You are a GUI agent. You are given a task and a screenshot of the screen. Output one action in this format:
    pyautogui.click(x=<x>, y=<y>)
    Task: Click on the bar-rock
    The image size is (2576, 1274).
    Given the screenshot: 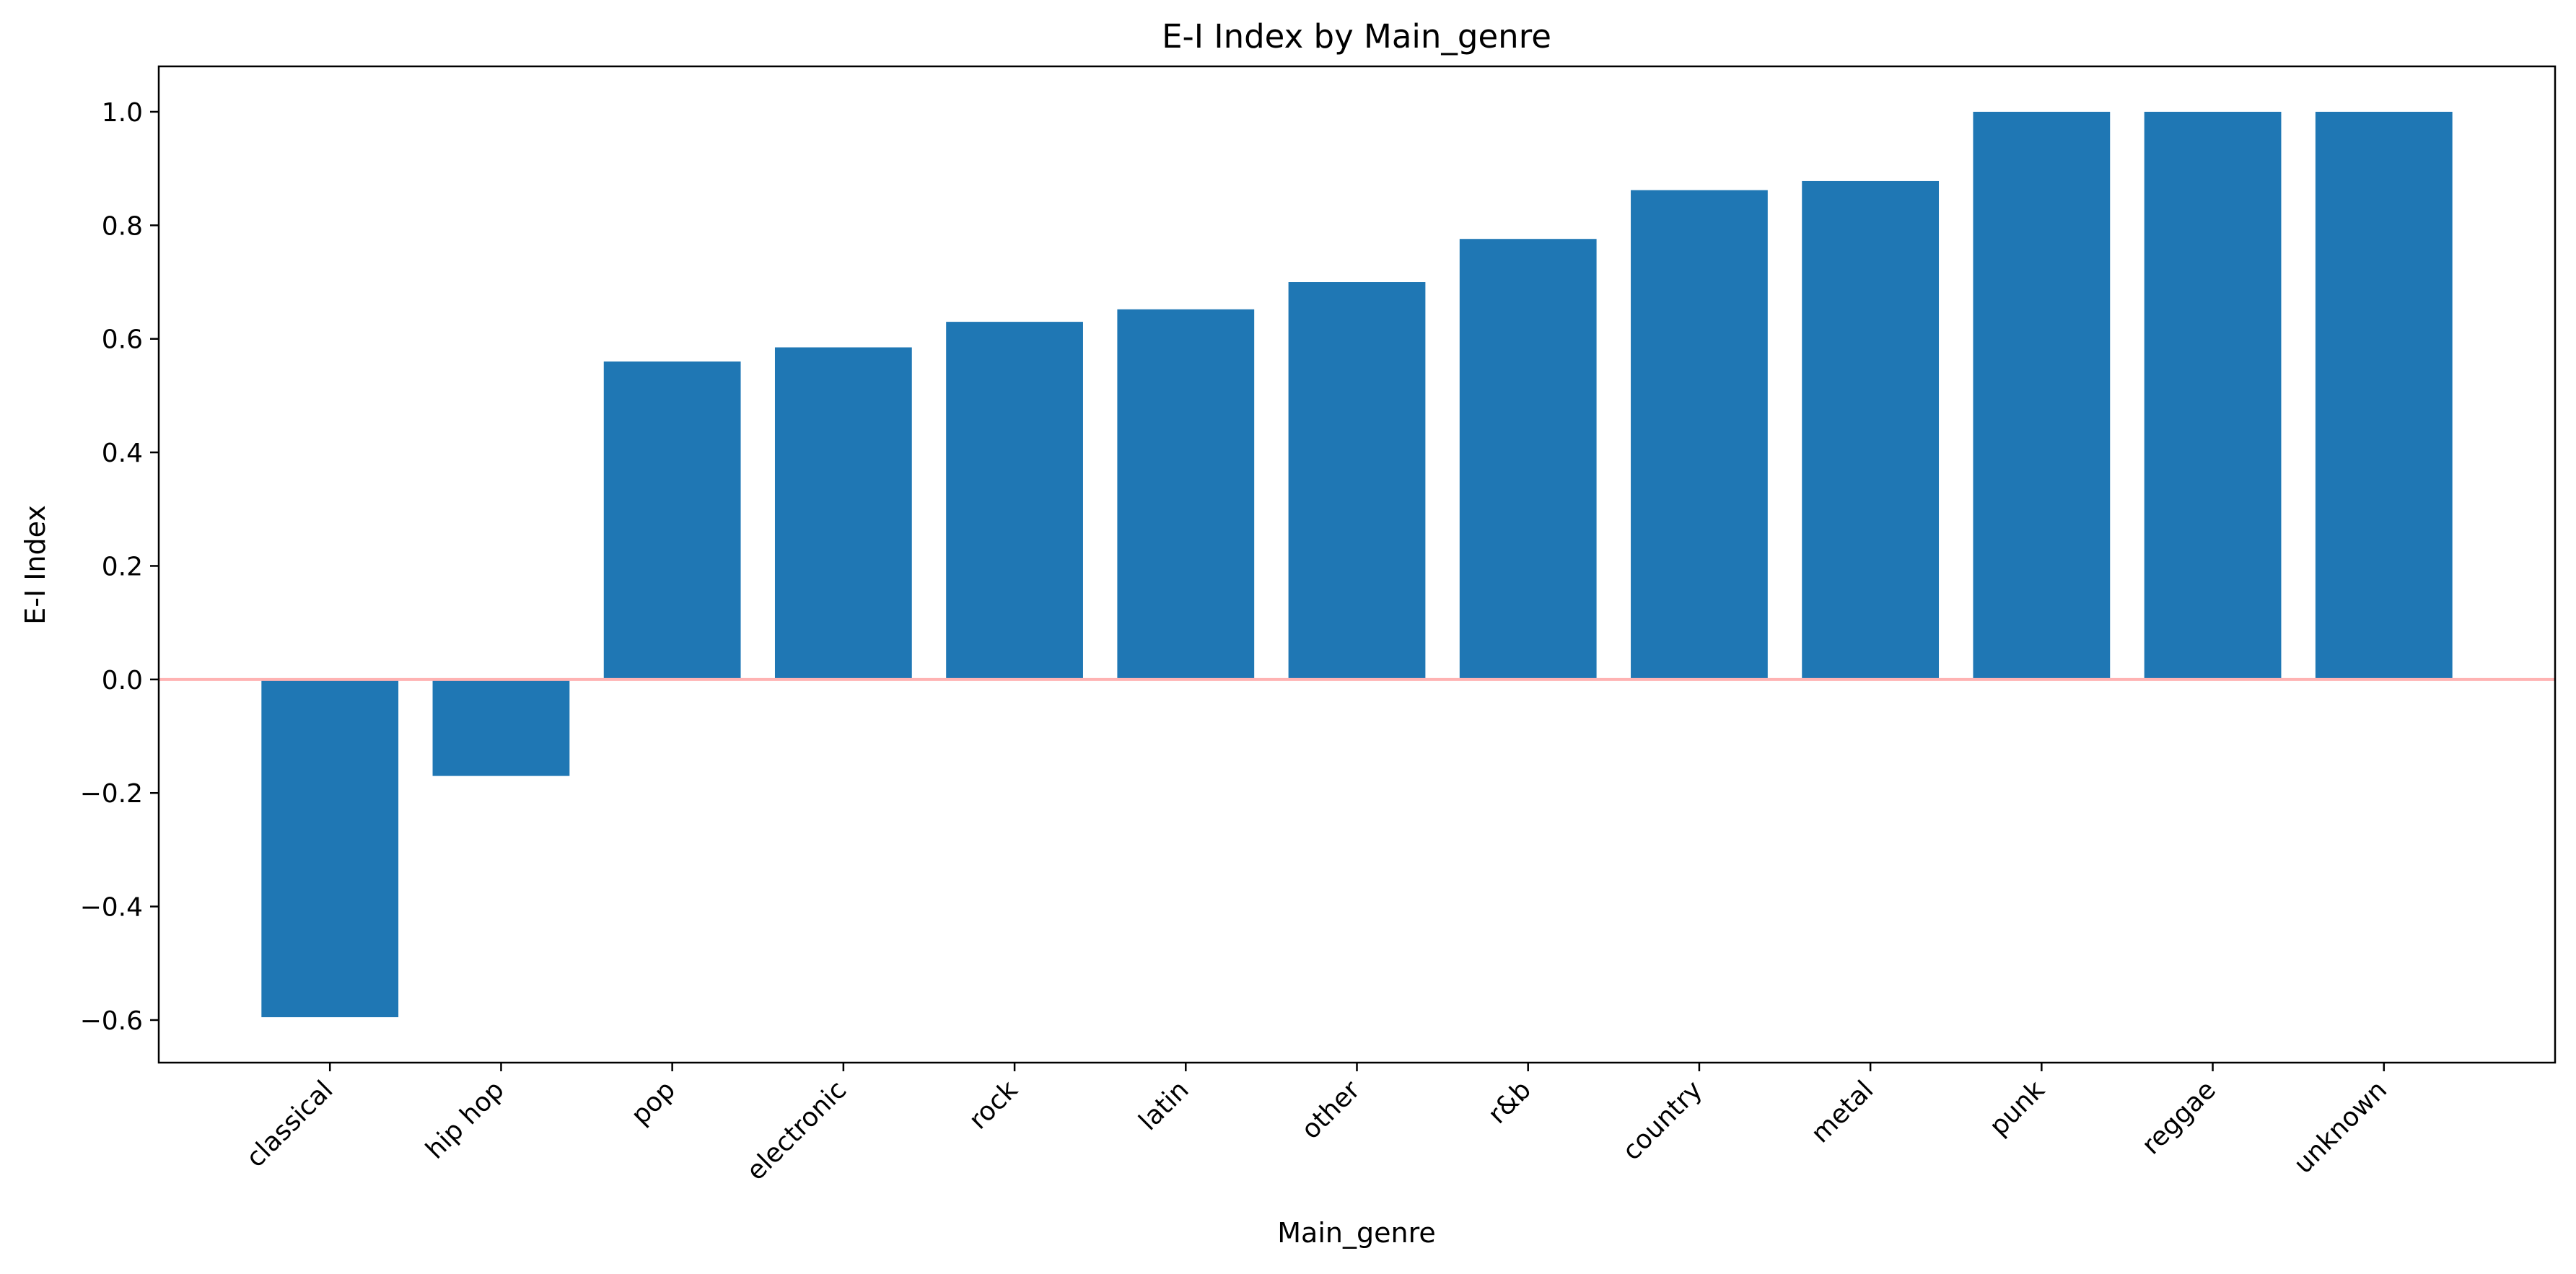 What is the action you would take?
    pyautogui.click(x=1014, y=501)
    